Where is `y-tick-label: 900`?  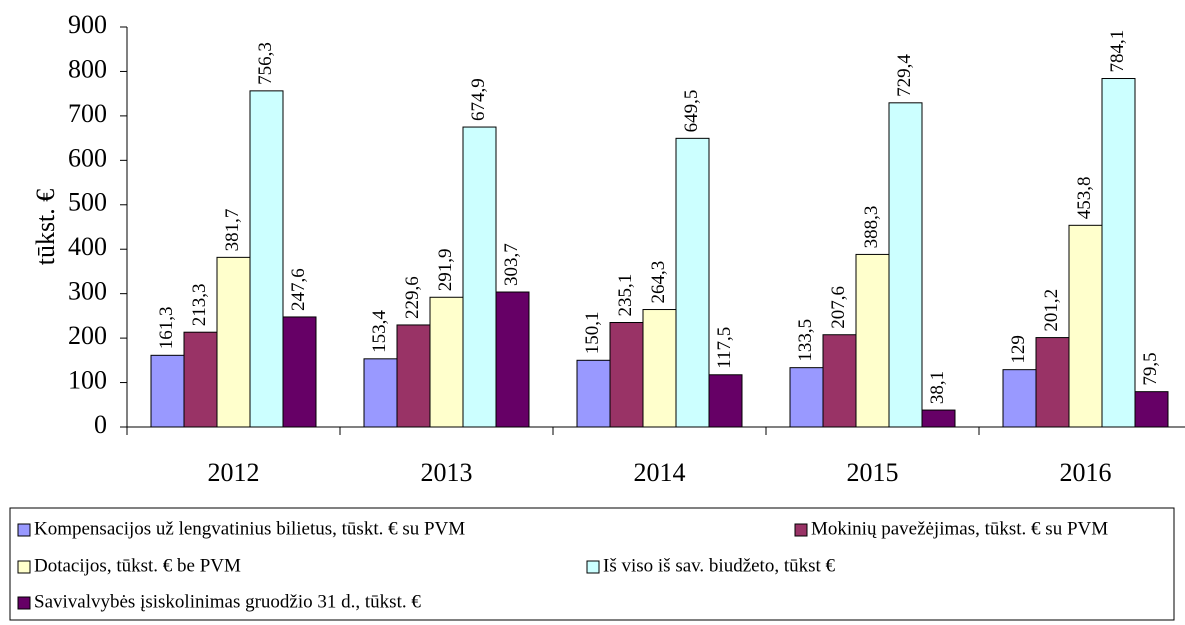
y-tick-label: 900 is located at coordinates (87, 24).